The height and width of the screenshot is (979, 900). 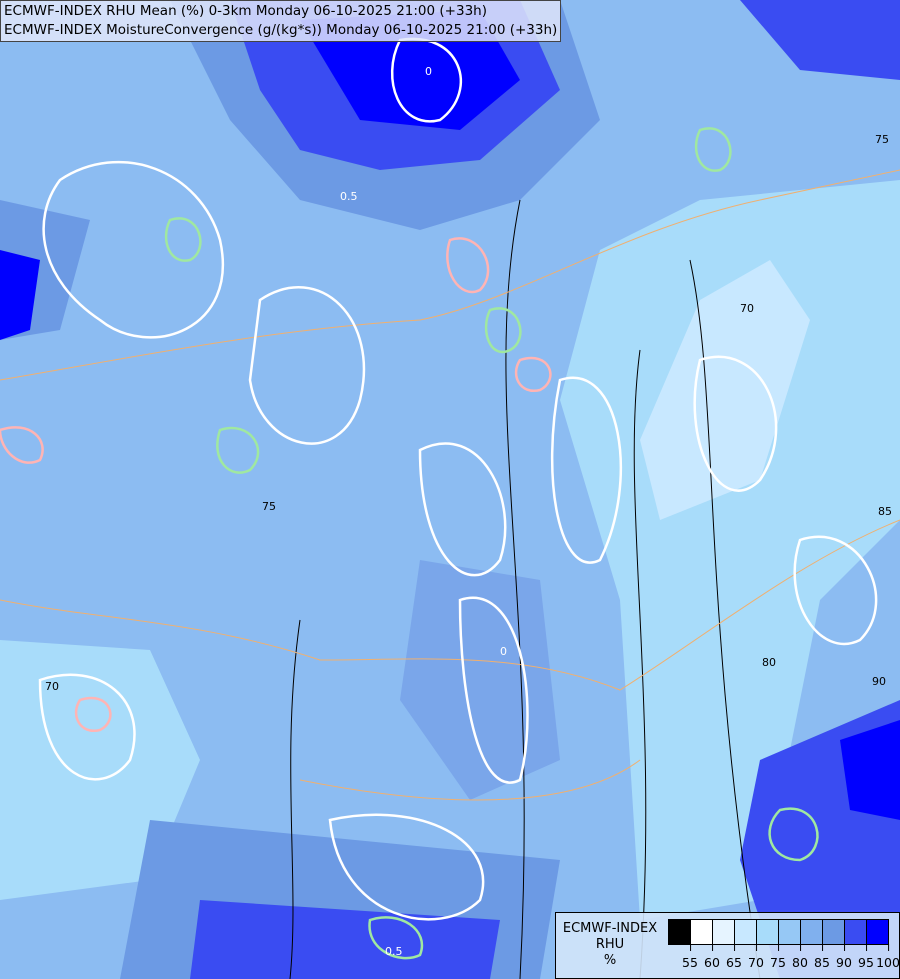 I want to click on country-border, so click(x=470, y=780).